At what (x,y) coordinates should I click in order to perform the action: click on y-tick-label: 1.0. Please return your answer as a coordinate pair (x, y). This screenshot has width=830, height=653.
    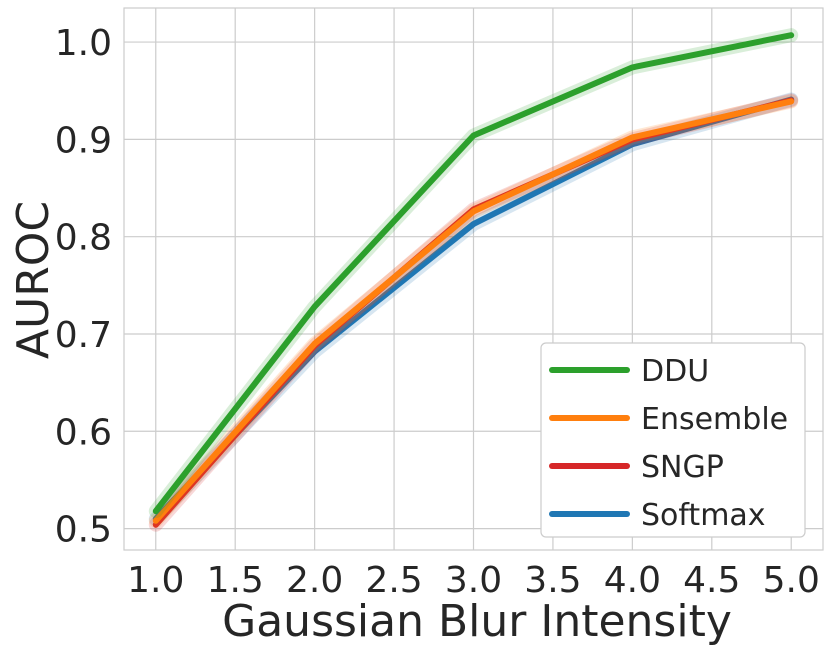
    Looking at the image, I should click on (83, 43).